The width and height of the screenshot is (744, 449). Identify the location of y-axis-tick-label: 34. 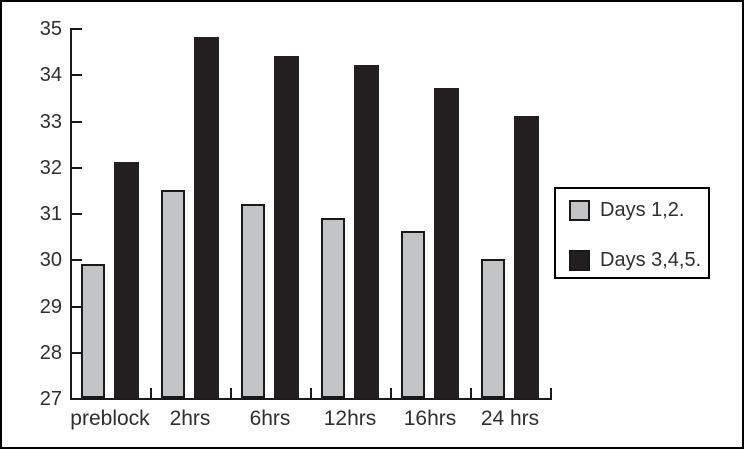
(50, 75).